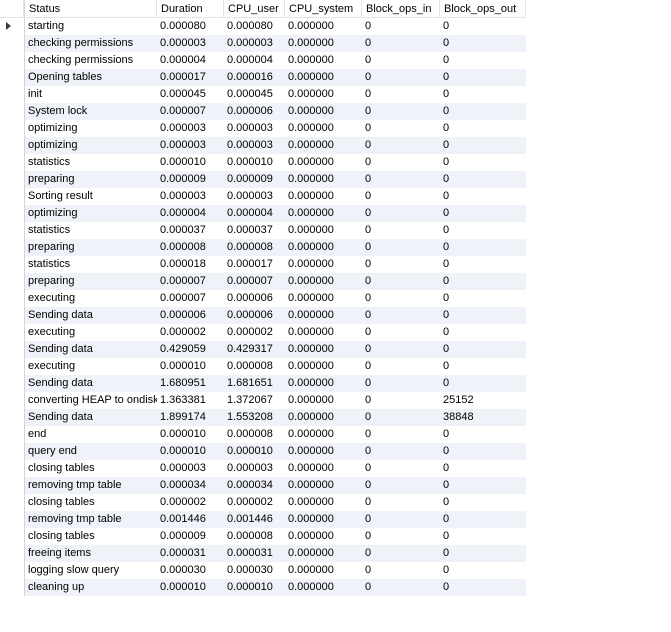 The width and height of the screenshot is (671, 632). I want to click on status-cell: Opening tables, so click(90, 77).